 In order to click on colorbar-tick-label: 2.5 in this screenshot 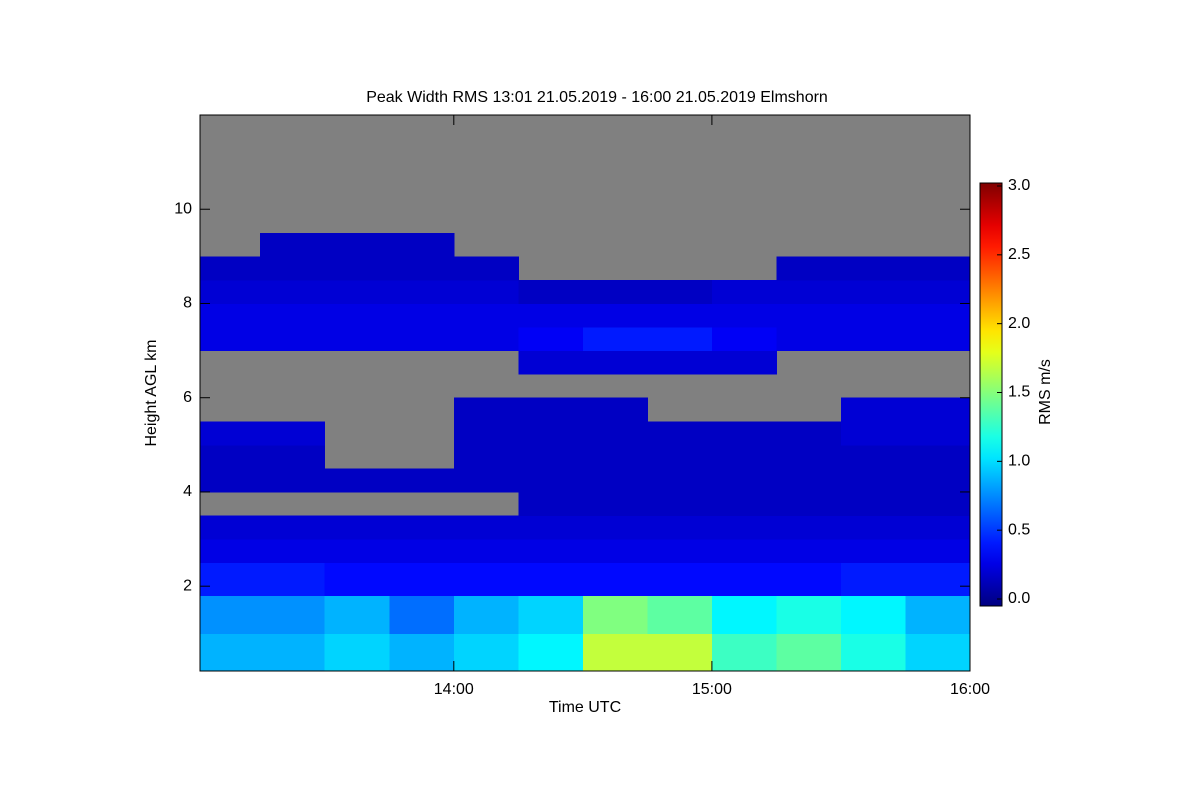, I will do `click(1019, 254)`.